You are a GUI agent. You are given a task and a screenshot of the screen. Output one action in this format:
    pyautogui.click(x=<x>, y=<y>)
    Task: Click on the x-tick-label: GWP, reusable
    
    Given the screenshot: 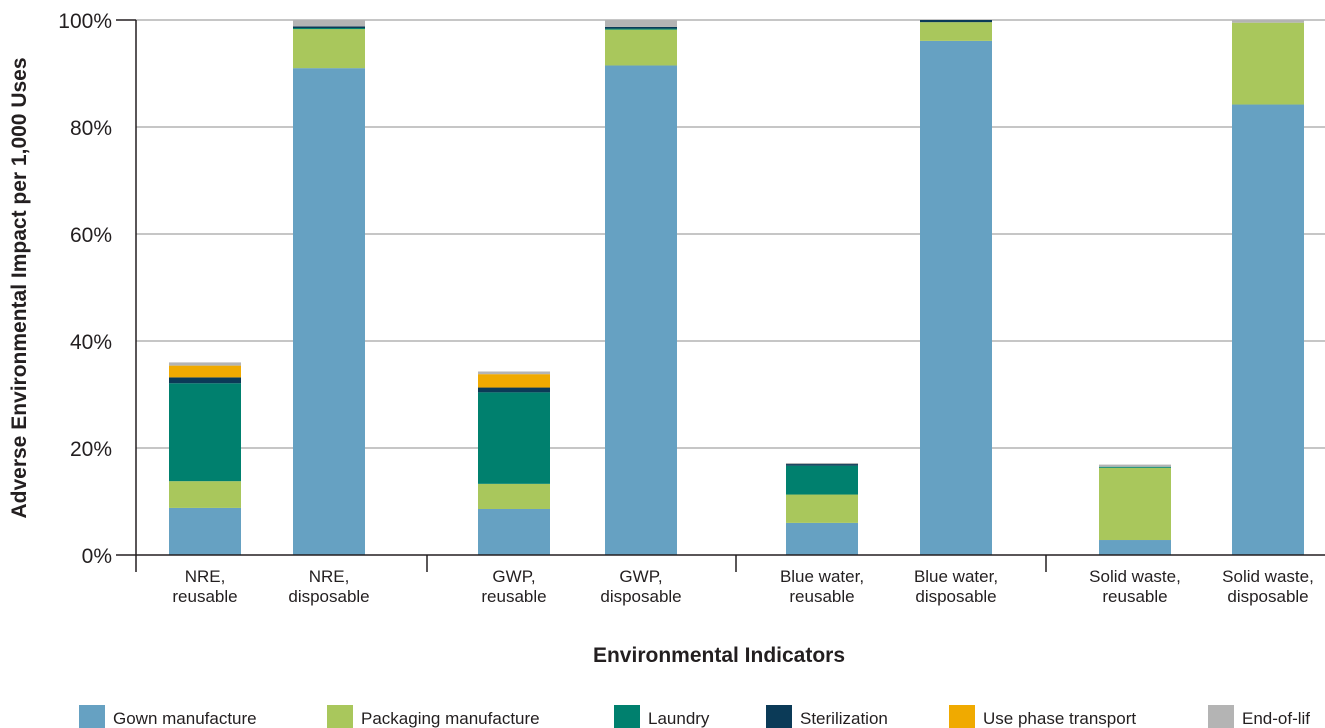 What is the action you would take?
    pyautogui.click(x=513, y=586)
    